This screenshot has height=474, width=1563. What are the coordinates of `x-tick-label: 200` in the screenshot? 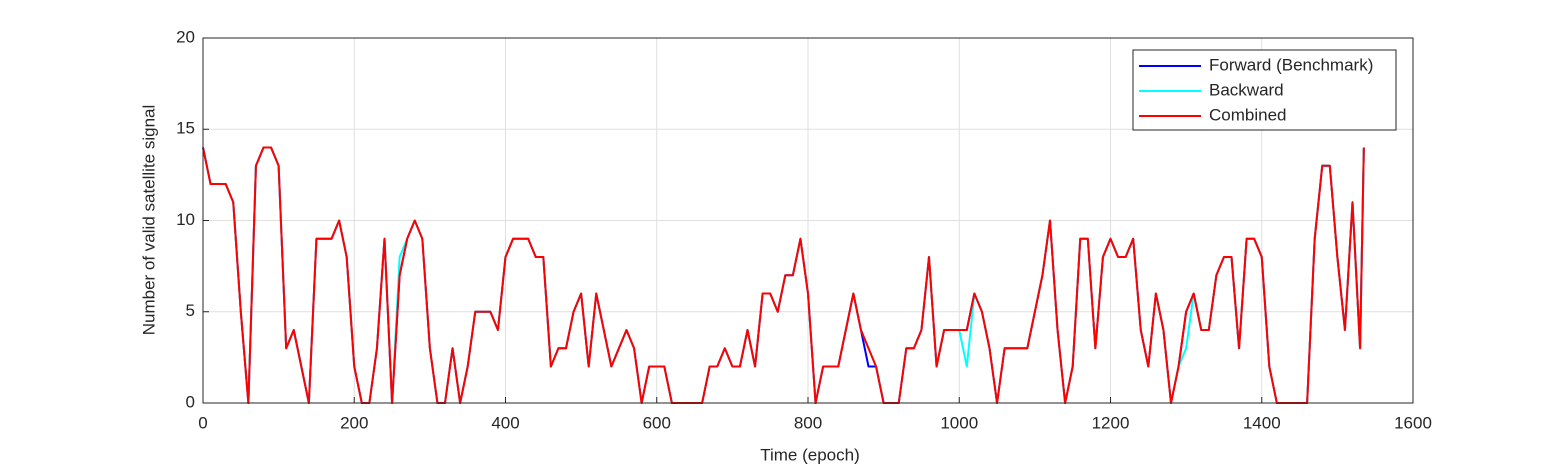 It's located at (354, 422).